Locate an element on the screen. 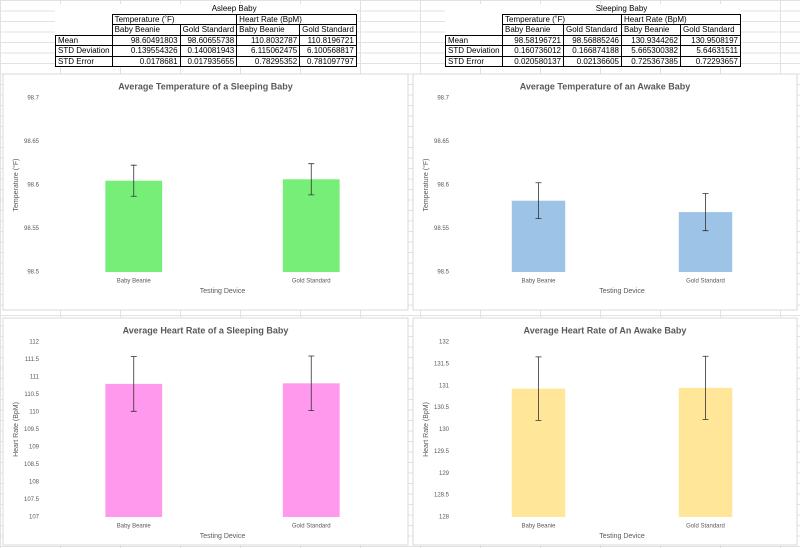 This screenshot has height=548, width=800. chart-title: Average Heart Rate of An Awake Baby is located at coordinates (605, 330).